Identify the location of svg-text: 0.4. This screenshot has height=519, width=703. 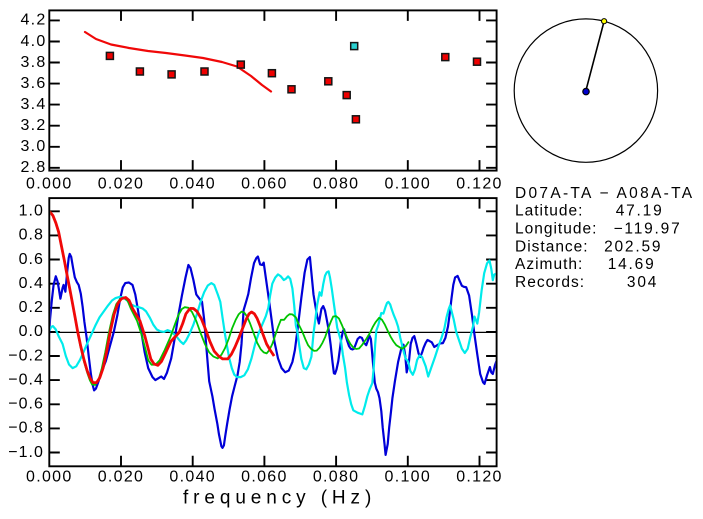
(31, 283).